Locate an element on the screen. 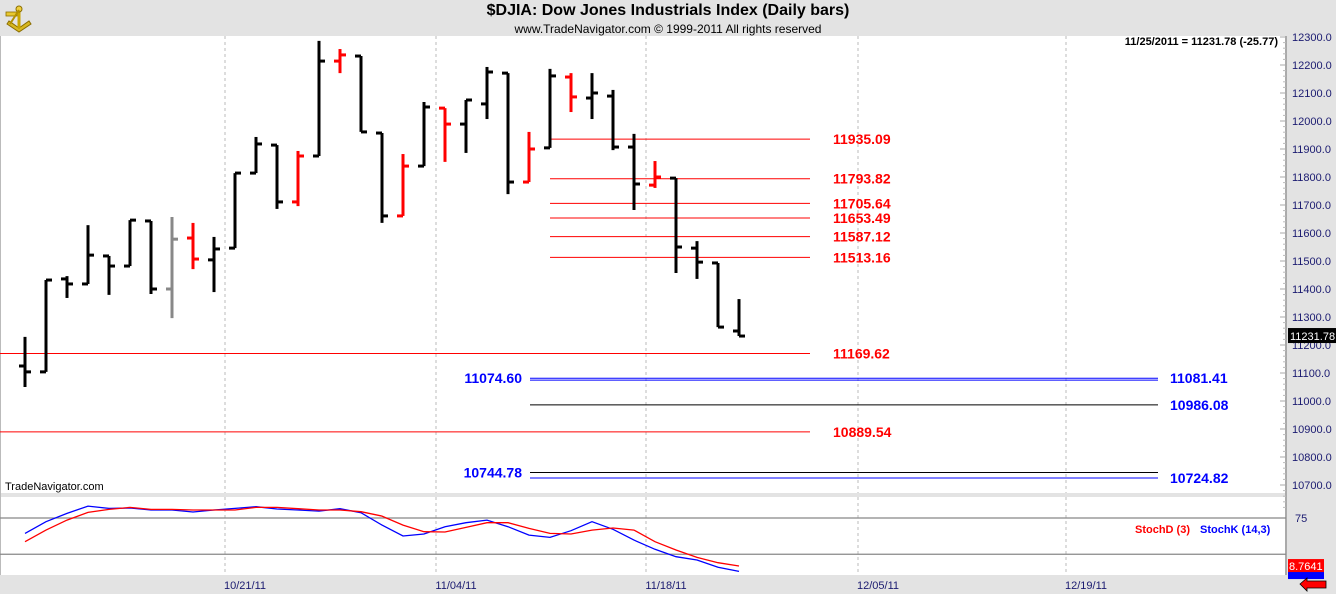  y-tick-label: 11300.0 is located at coordinates (1311, 318).